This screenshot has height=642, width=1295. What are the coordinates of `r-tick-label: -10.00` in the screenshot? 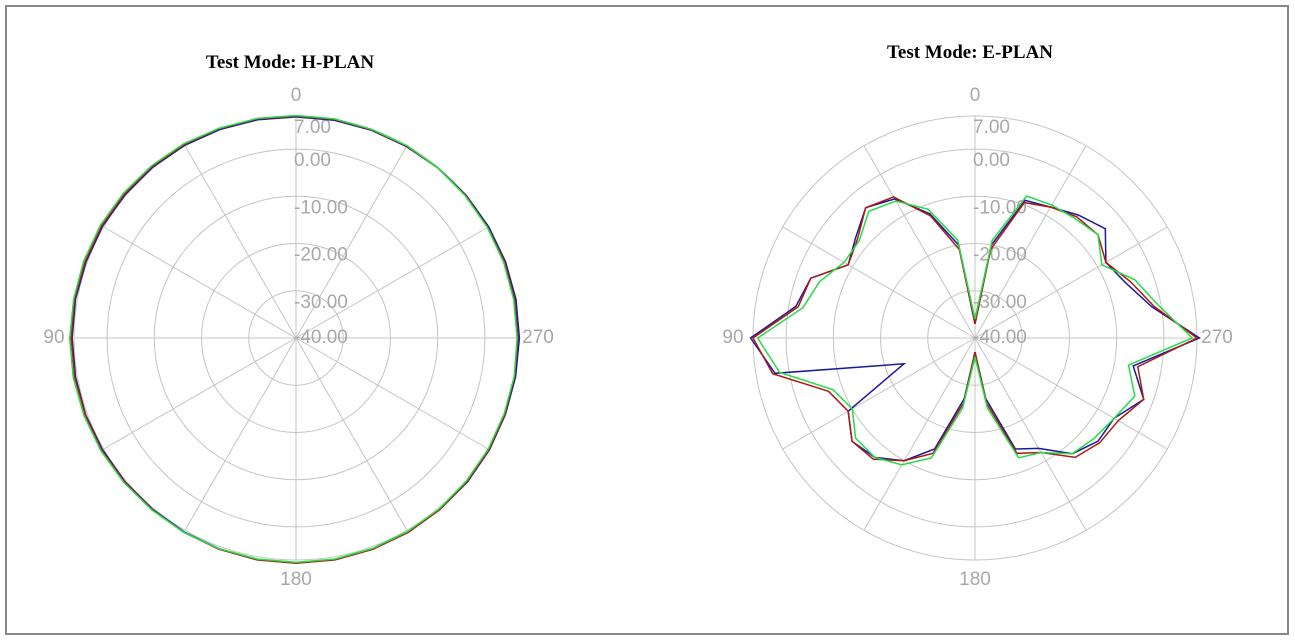 It's located at (321, 207).